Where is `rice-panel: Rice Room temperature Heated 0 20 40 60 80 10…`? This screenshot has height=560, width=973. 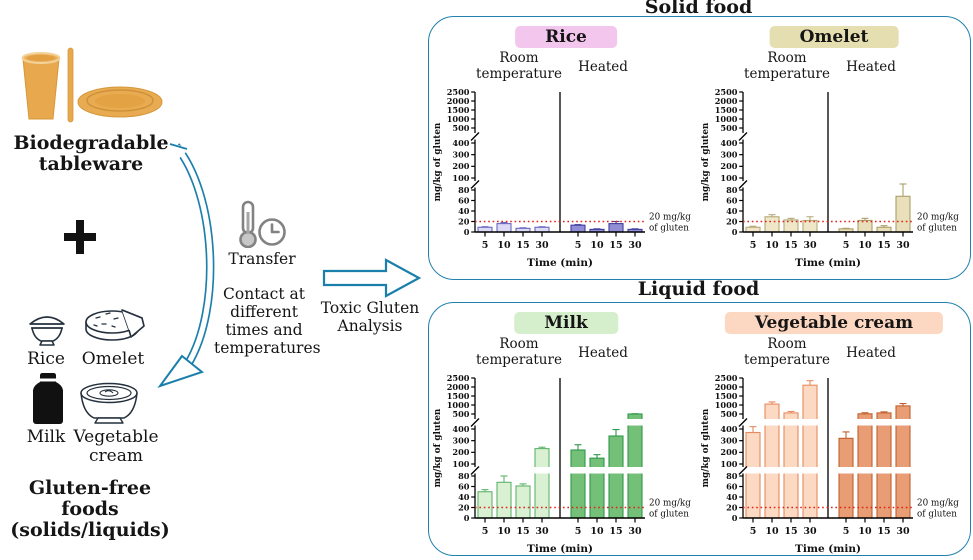 rice-panel: Rice Room temperature Heated 0 20 40 60 80 10… is located at coordinates (566, 148).